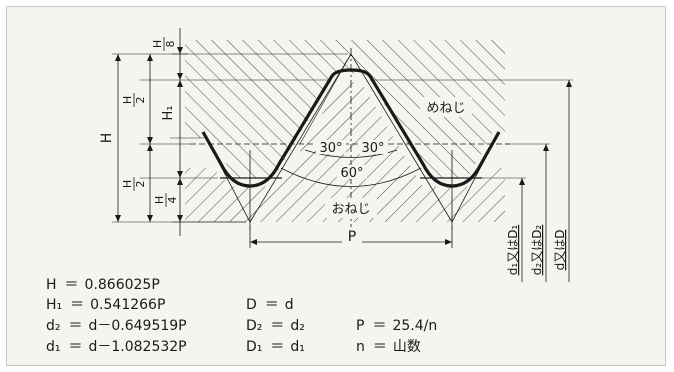 The height and width of the screenshot is (372, 674). I want to click on formula-lhs: H₁, so click(54, 305).